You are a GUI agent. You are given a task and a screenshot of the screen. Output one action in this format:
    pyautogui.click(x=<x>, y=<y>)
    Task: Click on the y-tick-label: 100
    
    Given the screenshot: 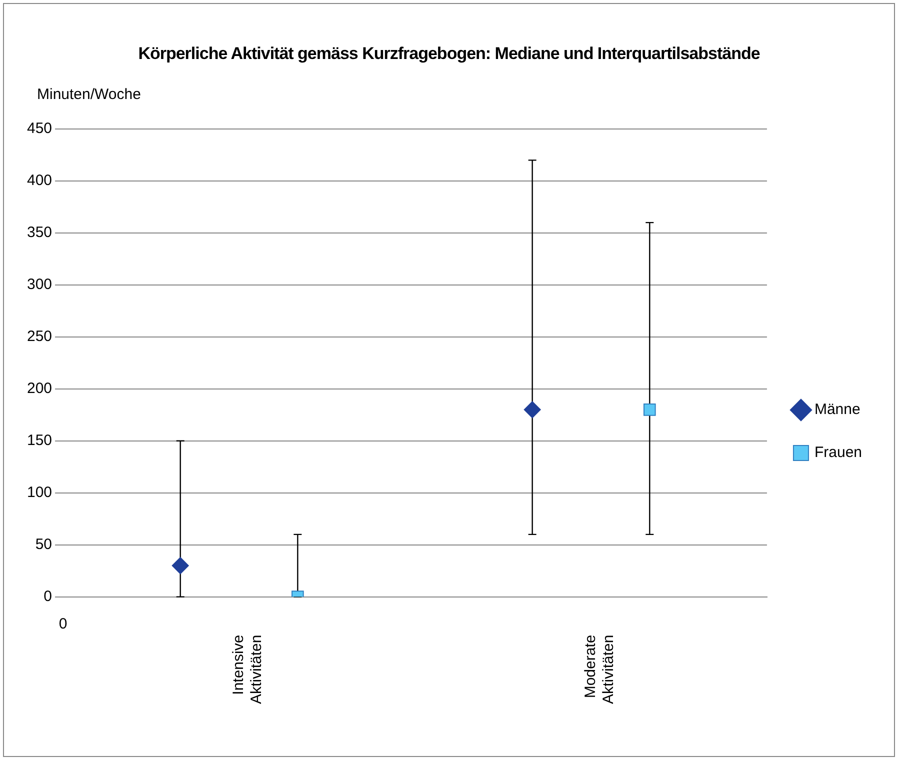 What is the action you would take?
    pyautogui.click(x=39, y=492)
    